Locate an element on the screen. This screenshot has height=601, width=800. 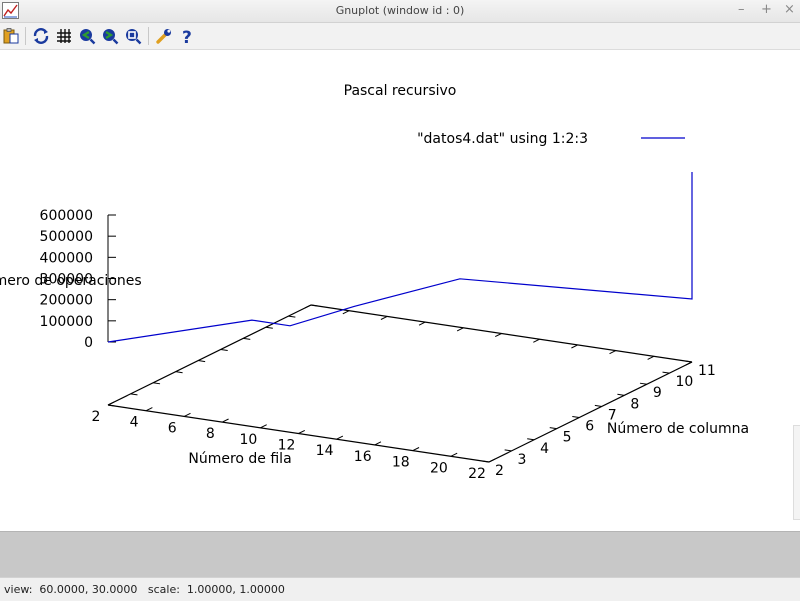
y-tick-label: 8 is located at coordinates (634, 404).